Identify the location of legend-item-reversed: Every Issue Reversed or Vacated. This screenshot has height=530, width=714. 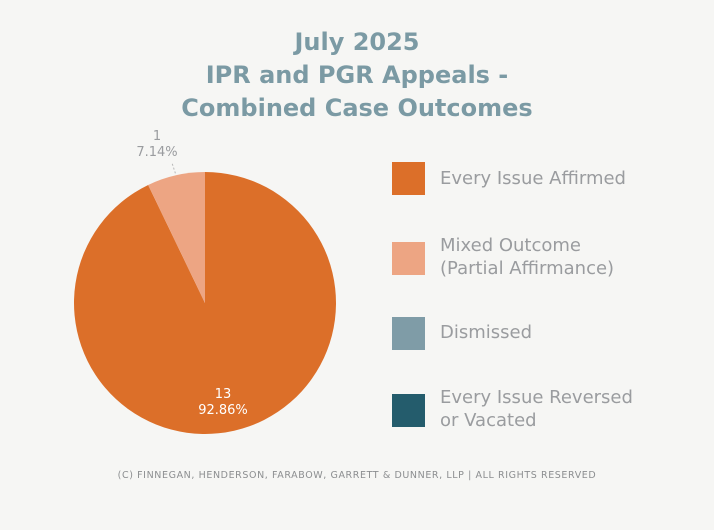
(512, 409).